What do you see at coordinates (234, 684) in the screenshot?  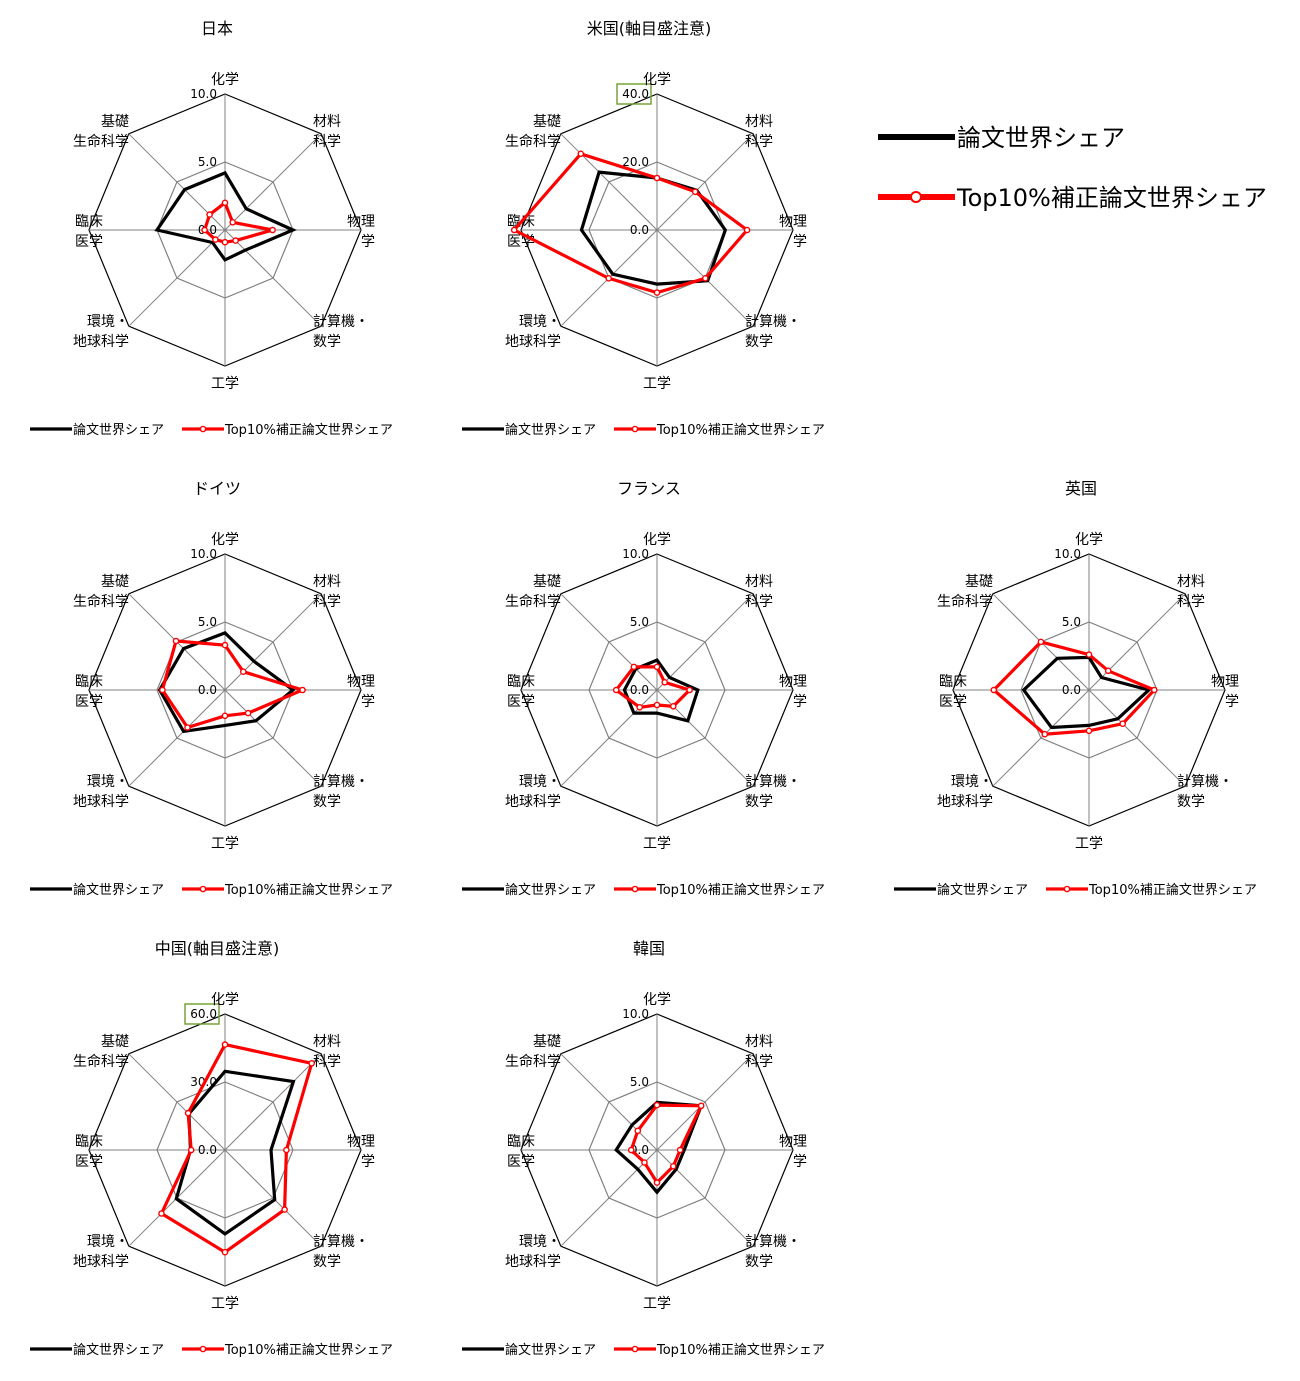 I see `series-line-top10` at bounding box center [234, 684].